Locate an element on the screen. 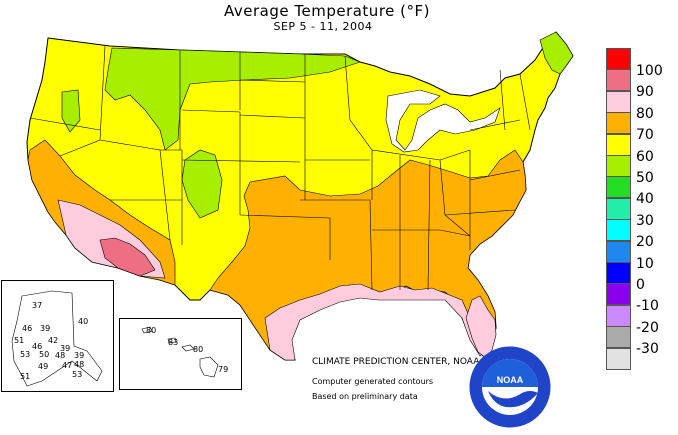  alaska-value: 37 is located at coordinates (37, 305).